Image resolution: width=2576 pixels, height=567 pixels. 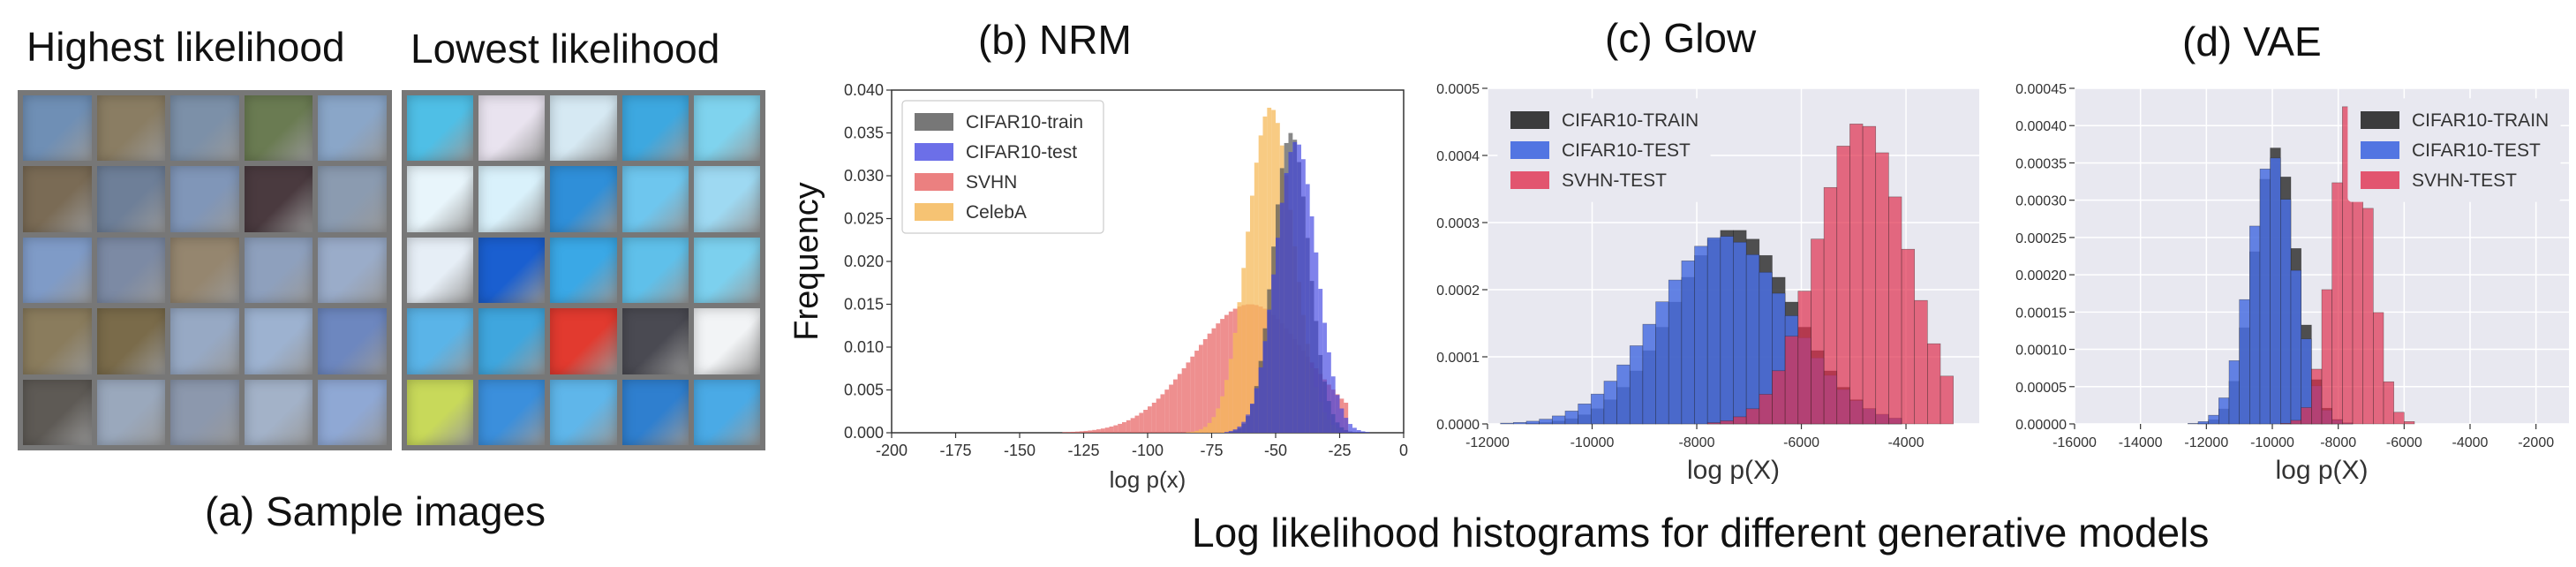 What do you see at coordinates (1458, 359) in the screenshot?
I see `y-tick-label: 0.0001` at bounding box center [1458, 359].